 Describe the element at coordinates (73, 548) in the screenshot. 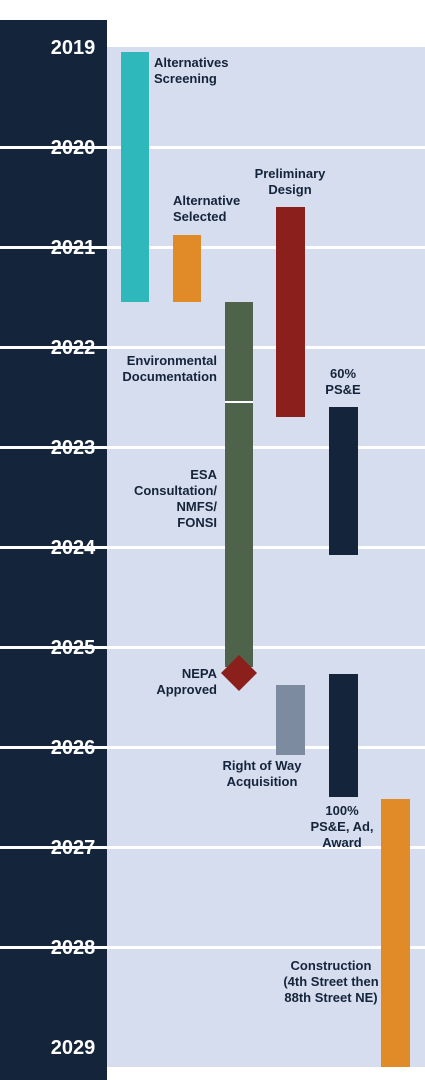

I see `year-label-2024: 2024` at that location.